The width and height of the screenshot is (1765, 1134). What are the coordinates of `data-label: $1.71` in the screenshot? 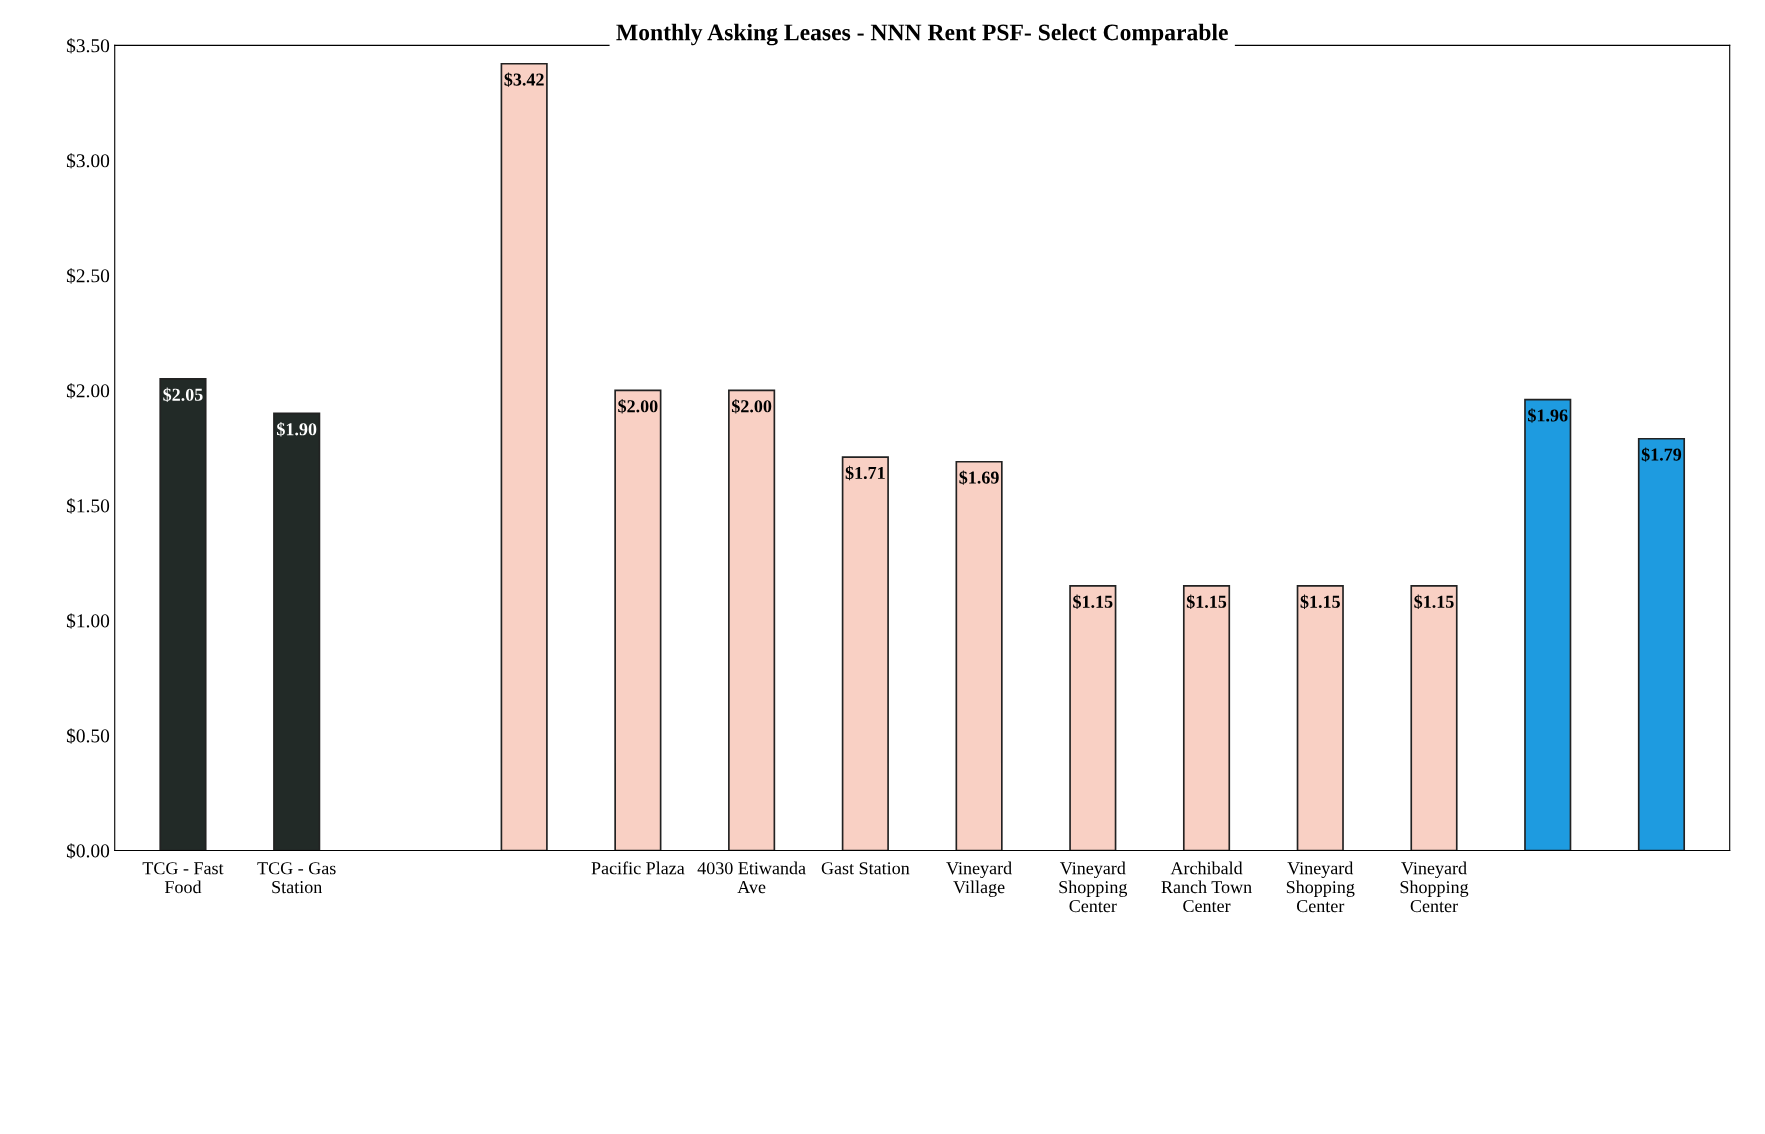 It's located at (865, 473).